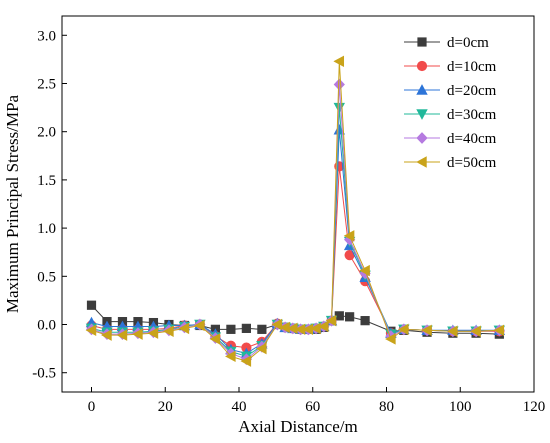  What do you see at coordinates (46, 181) in the screenshot?
I see `y-tick-label: 1.5` at bounding box center [46, 181].